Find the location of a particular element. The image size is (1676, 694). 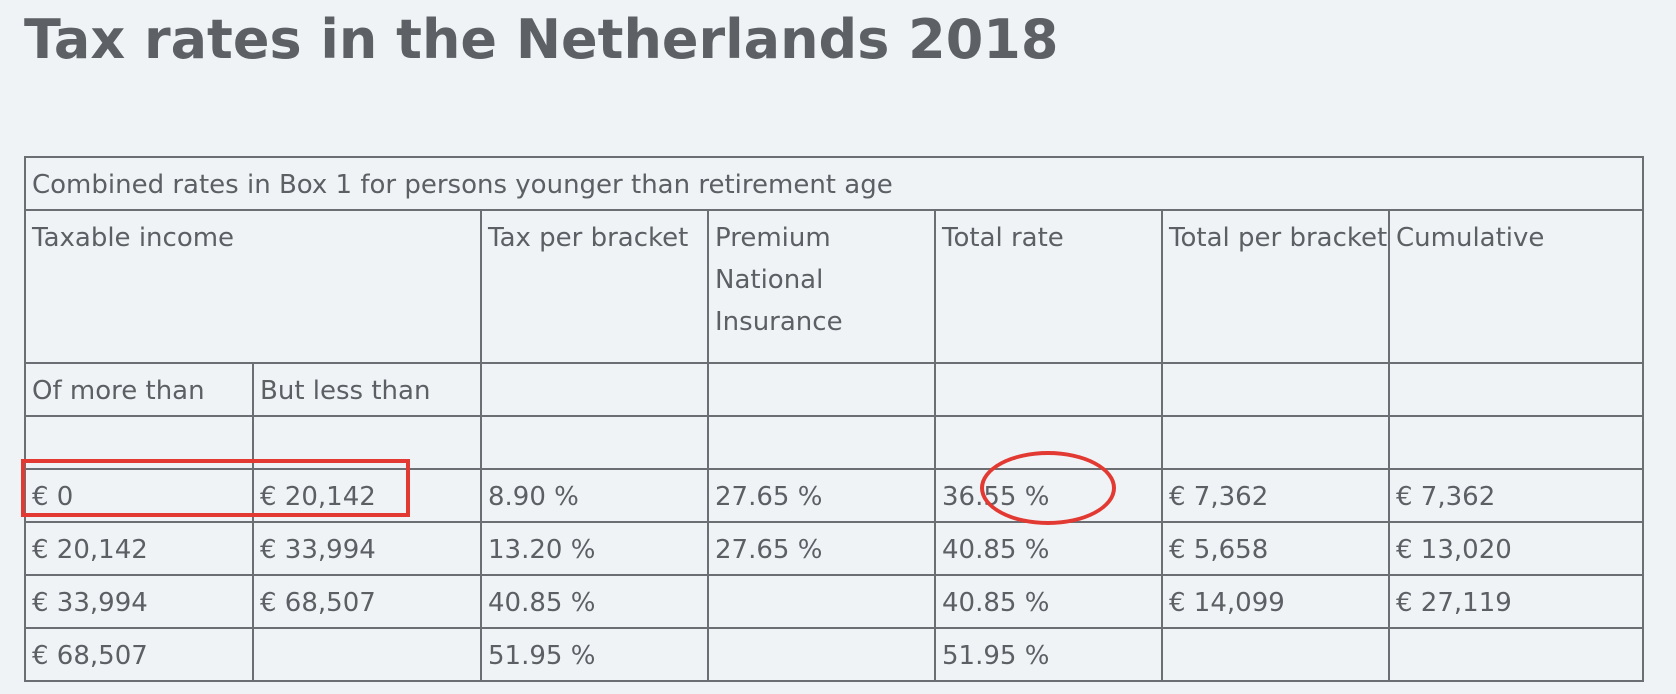

page-title: Tax rates in the Netherlands 2018 is located at coordinates (541, 39).